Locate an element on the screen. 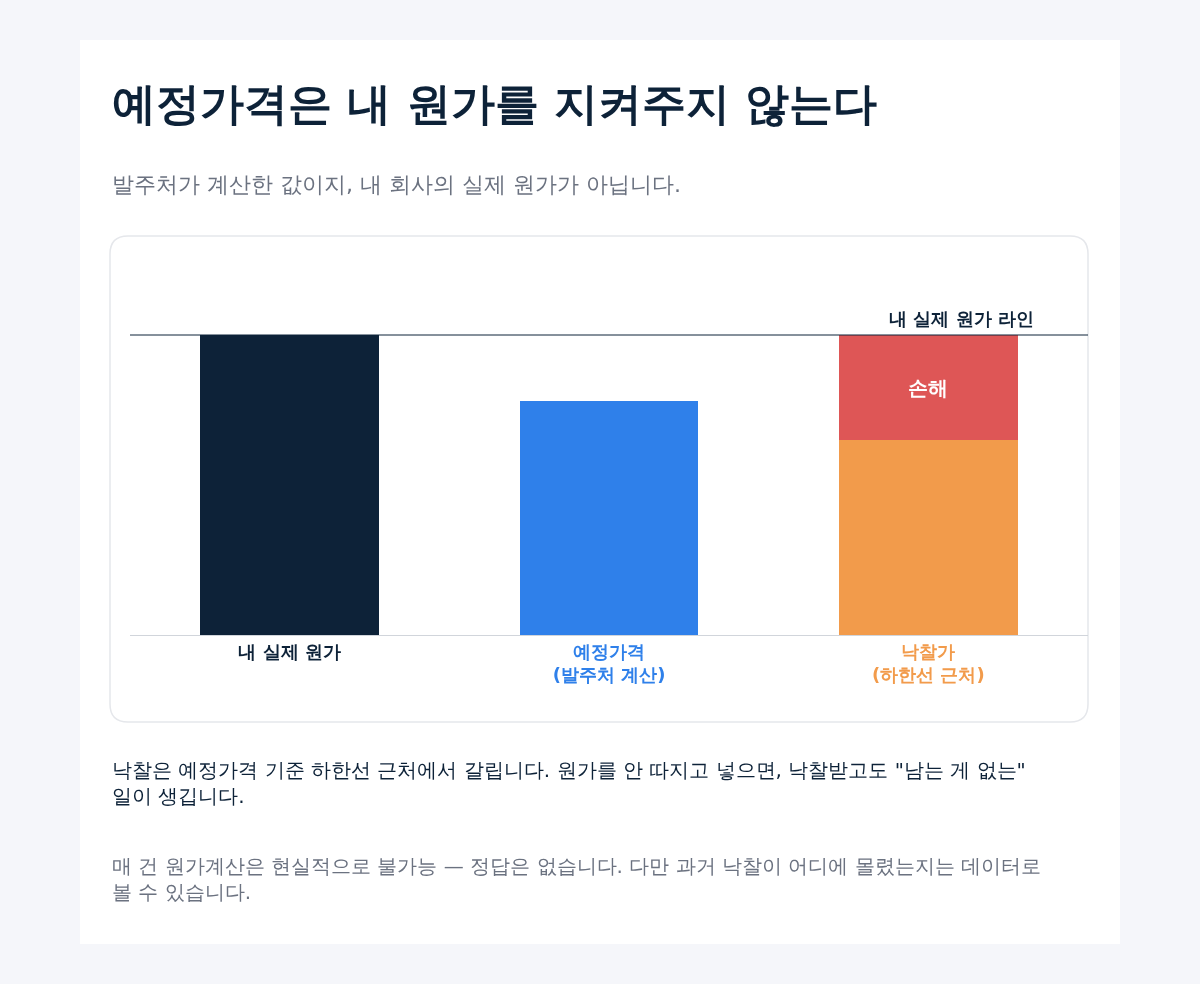  chart-title: 예정가격은 내 원가를 지켜주지 않는다 is located at coordinates (495, 103).